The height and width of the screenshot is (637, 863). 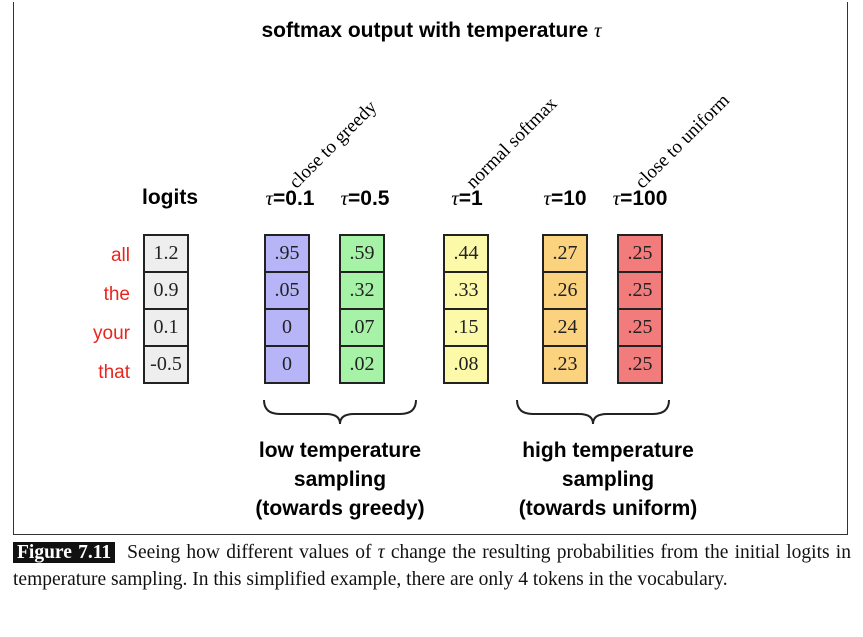 I want to click on value-cell: .32, so click(x=362, y=291).